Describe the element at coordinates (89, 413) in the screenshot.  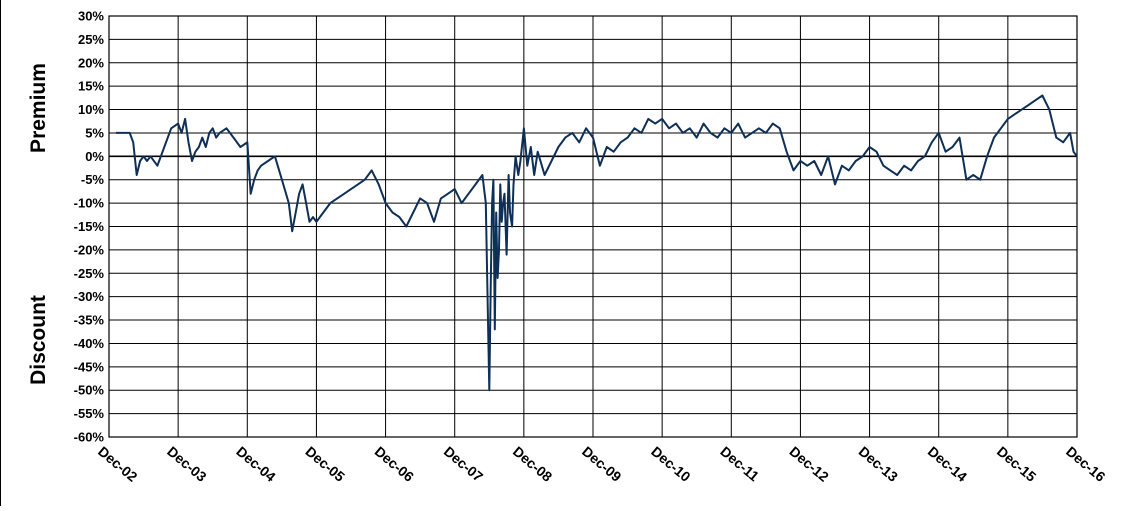
I see `y-tick-label: -55%` at that location.